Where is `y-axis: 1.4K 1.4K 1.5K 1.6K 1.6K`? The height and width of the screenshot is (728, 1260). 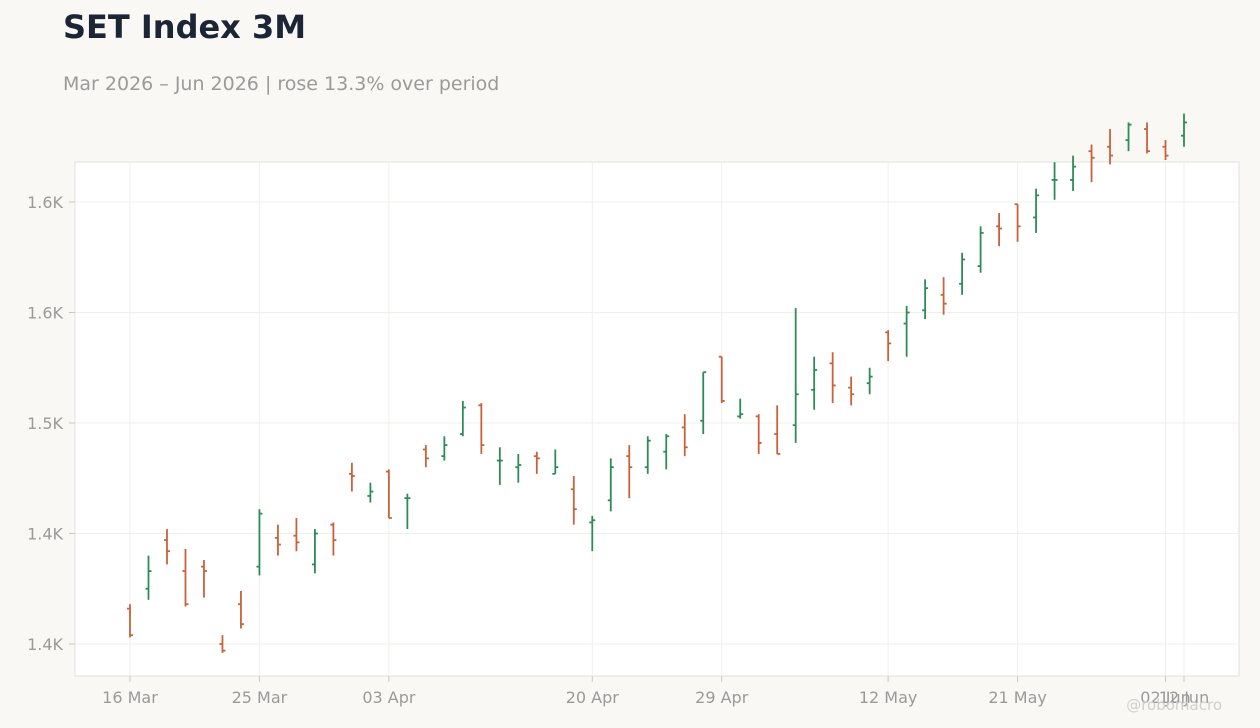
y-axis: 1.4K 1.4K 1.5K 1.6K 1.6K is located at coordinates (51, 423).